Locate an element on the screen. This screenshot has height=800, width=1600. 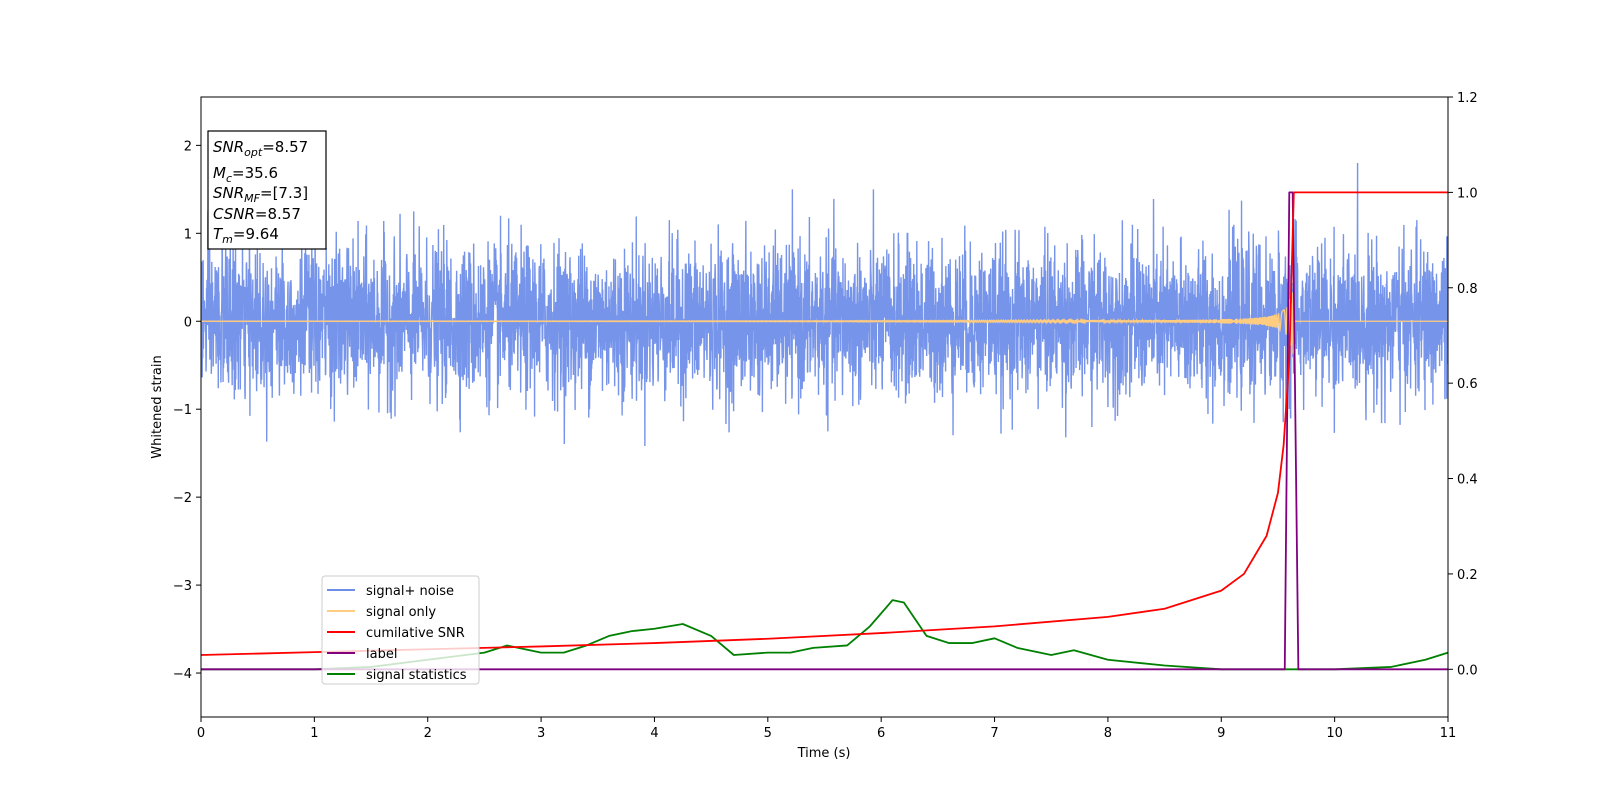
y-left-tick-label: 0 is located at coordinates (188, 322).